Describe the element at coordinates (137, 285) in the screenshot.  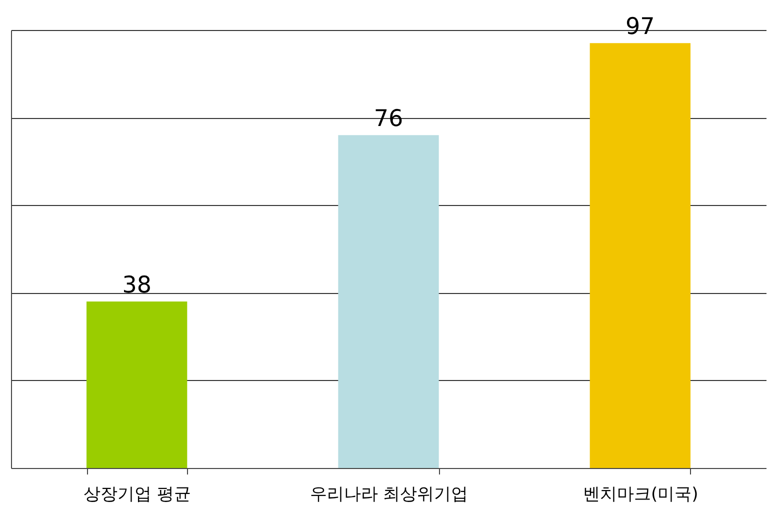
I see `data-label: 38` at that location.